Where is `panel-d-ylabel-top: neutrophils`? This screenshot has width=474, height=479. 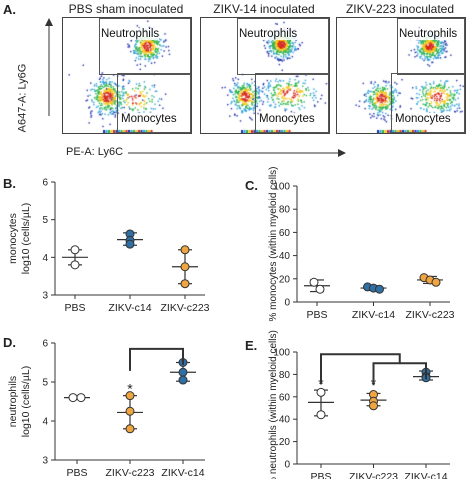 panel-d-ylabel-top: neutrophils is located at coordinates (13, 401).